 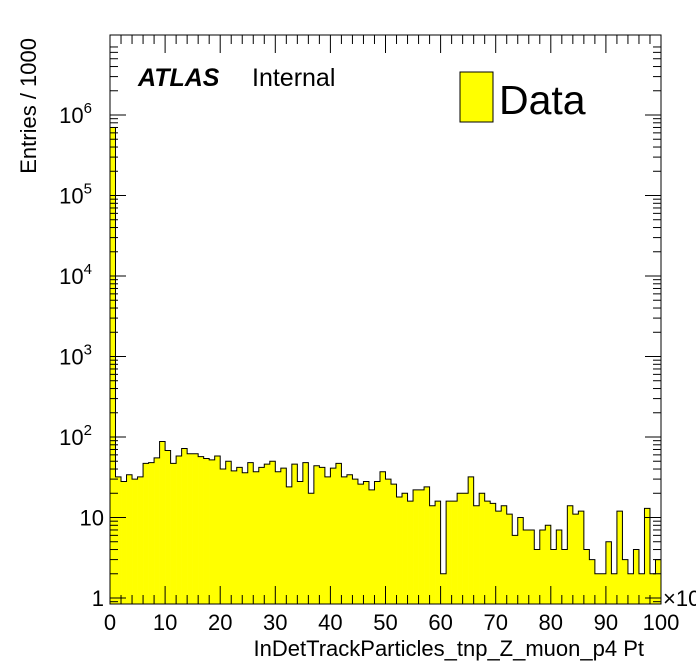 I want to click on atlas-label: ATLAS, so click(x=178, y=78).